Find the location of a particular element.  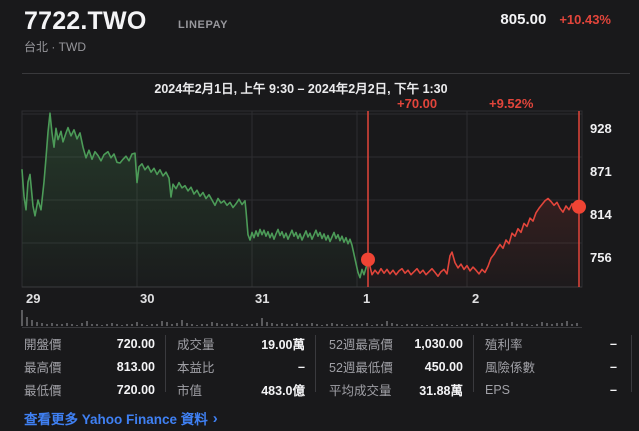

current-session-fill is located at coordinates (473, 242).